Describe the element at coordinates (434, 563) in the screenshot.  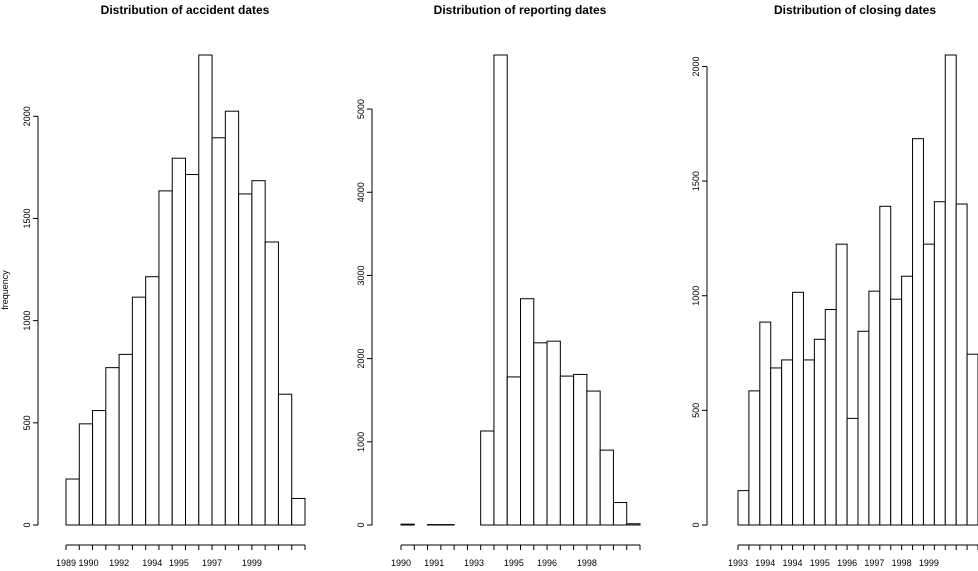
I see `x-tick-label: 1991` at that location.